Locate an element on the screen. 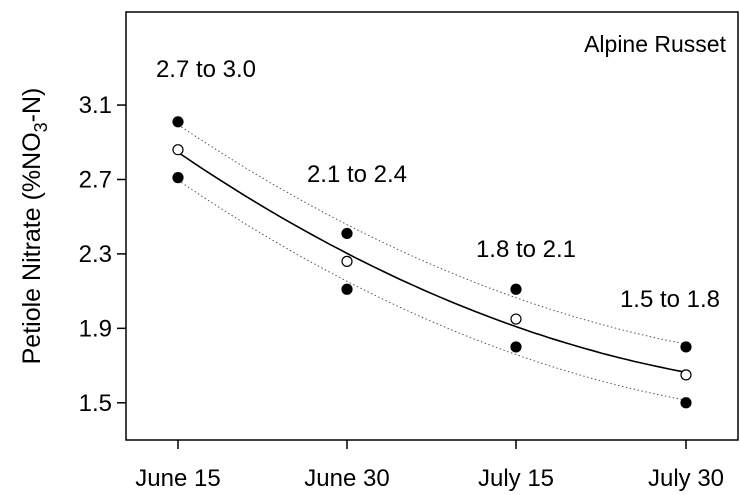 This screenshot has width=740, height=495. y-tick-label: 1.5 is located at coordinates (95, 403).